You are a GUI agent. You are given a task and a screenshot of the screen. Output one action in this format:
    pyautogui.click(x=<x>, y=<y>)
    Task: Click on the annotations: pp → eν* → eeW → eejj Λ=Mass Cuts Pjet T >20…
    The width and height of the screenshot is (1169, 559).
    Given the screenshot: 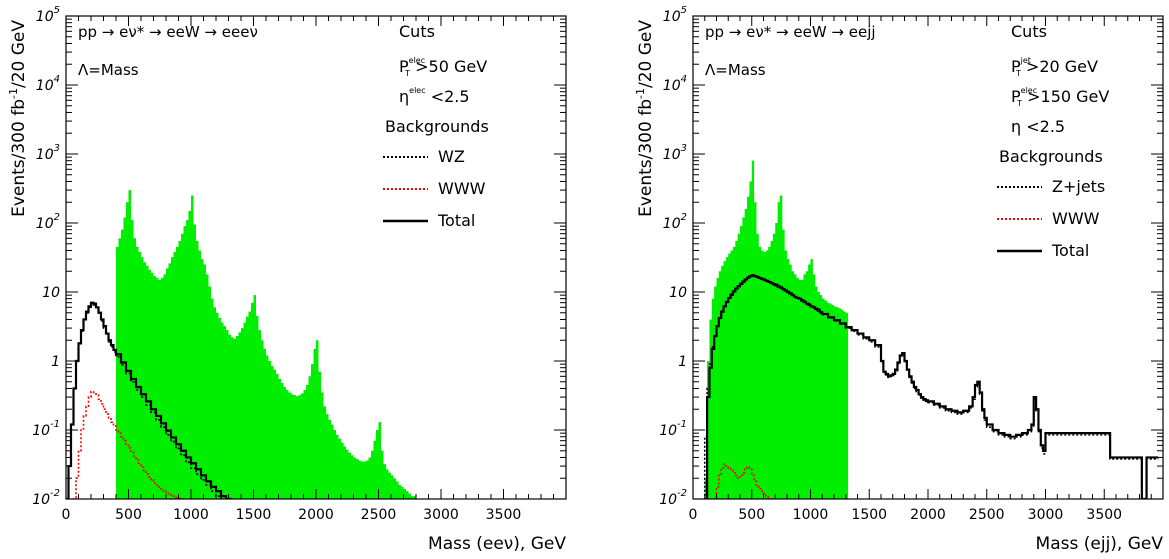 What is the action you would take?
    pyautogui.click(x=907, y=141)
    